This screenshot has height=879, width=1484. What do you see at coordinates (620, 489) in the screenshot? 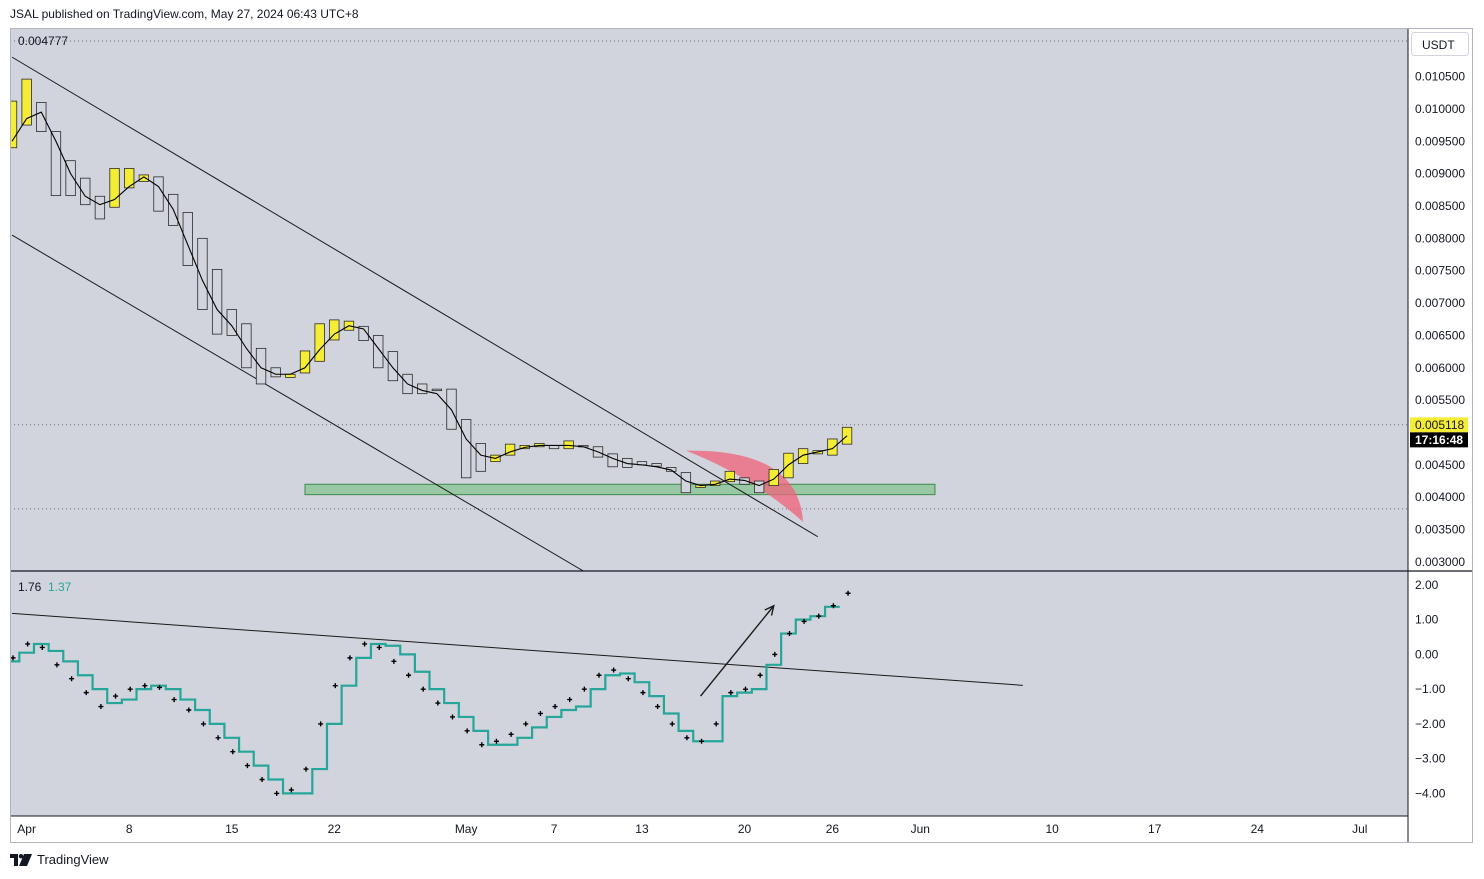
I see `support-zone-rectangle` at bounding box center [620, 489].